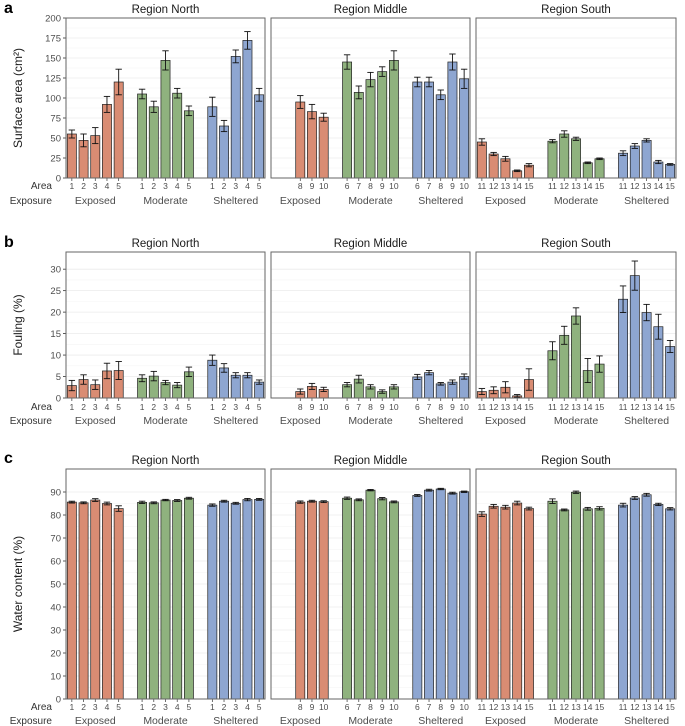 The width and height of the screenshot is (685, 726). Describe the element at coordinates (31, 201) in the screenshot. I see `exposure-row-label: Exposure` at that location.